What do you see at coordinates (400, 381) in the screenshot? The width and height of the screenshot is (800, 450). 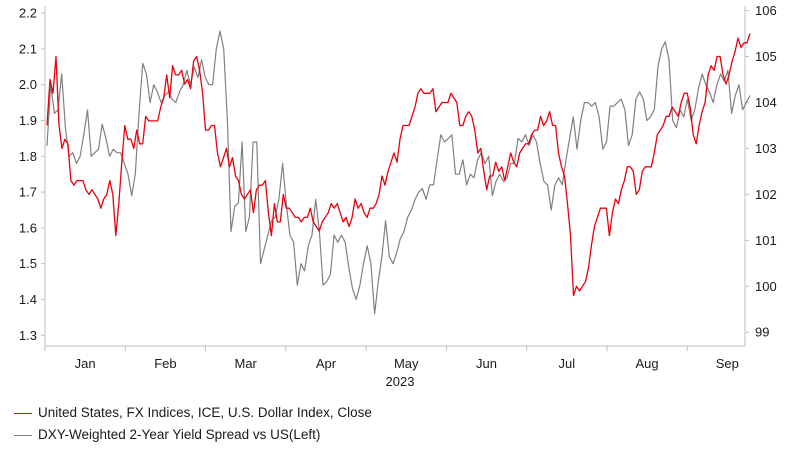 I see `x-axis-year-label: 2023` at bounding box center [400, 381].